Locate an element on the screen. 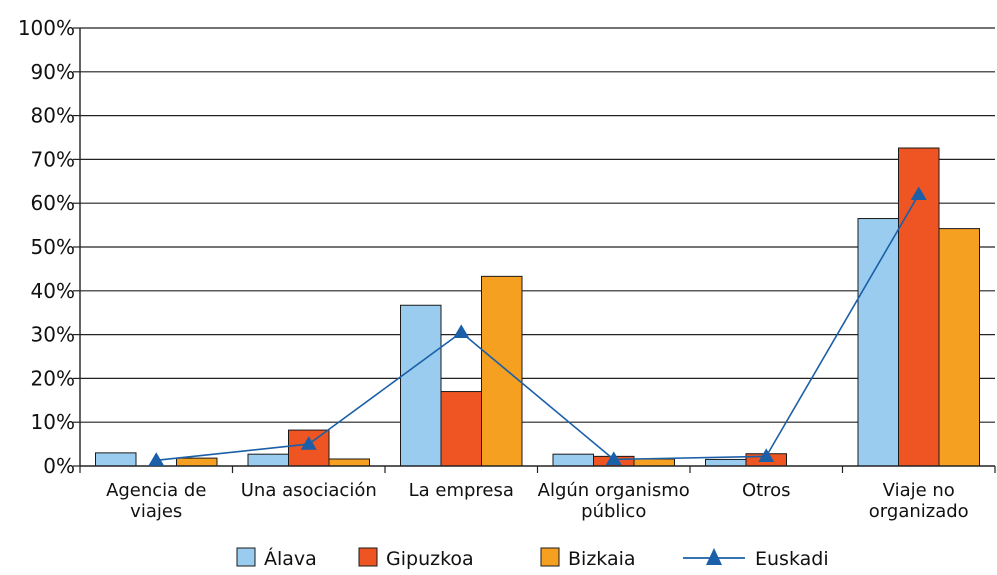 This screenshot has width=997, height=575. y-tick-label: 90% is located at coordinates (53, 72).